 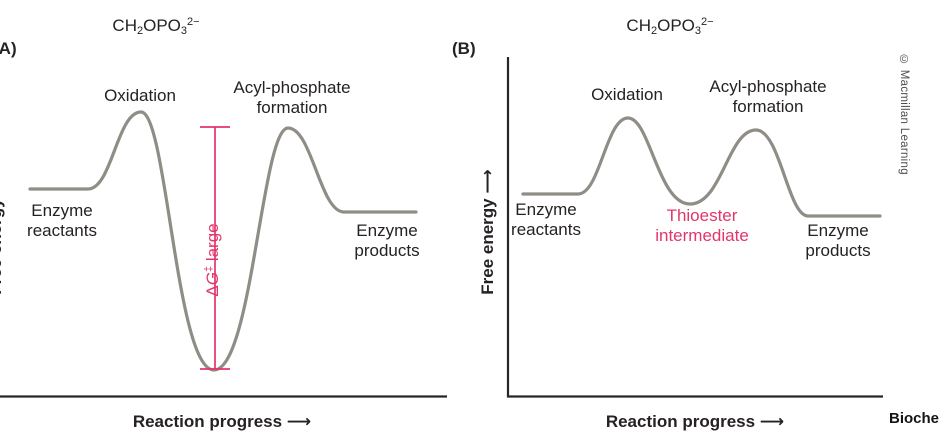 I want to click on panel-b-oxidation-label: Oxidation, so click(x=627, y=94).